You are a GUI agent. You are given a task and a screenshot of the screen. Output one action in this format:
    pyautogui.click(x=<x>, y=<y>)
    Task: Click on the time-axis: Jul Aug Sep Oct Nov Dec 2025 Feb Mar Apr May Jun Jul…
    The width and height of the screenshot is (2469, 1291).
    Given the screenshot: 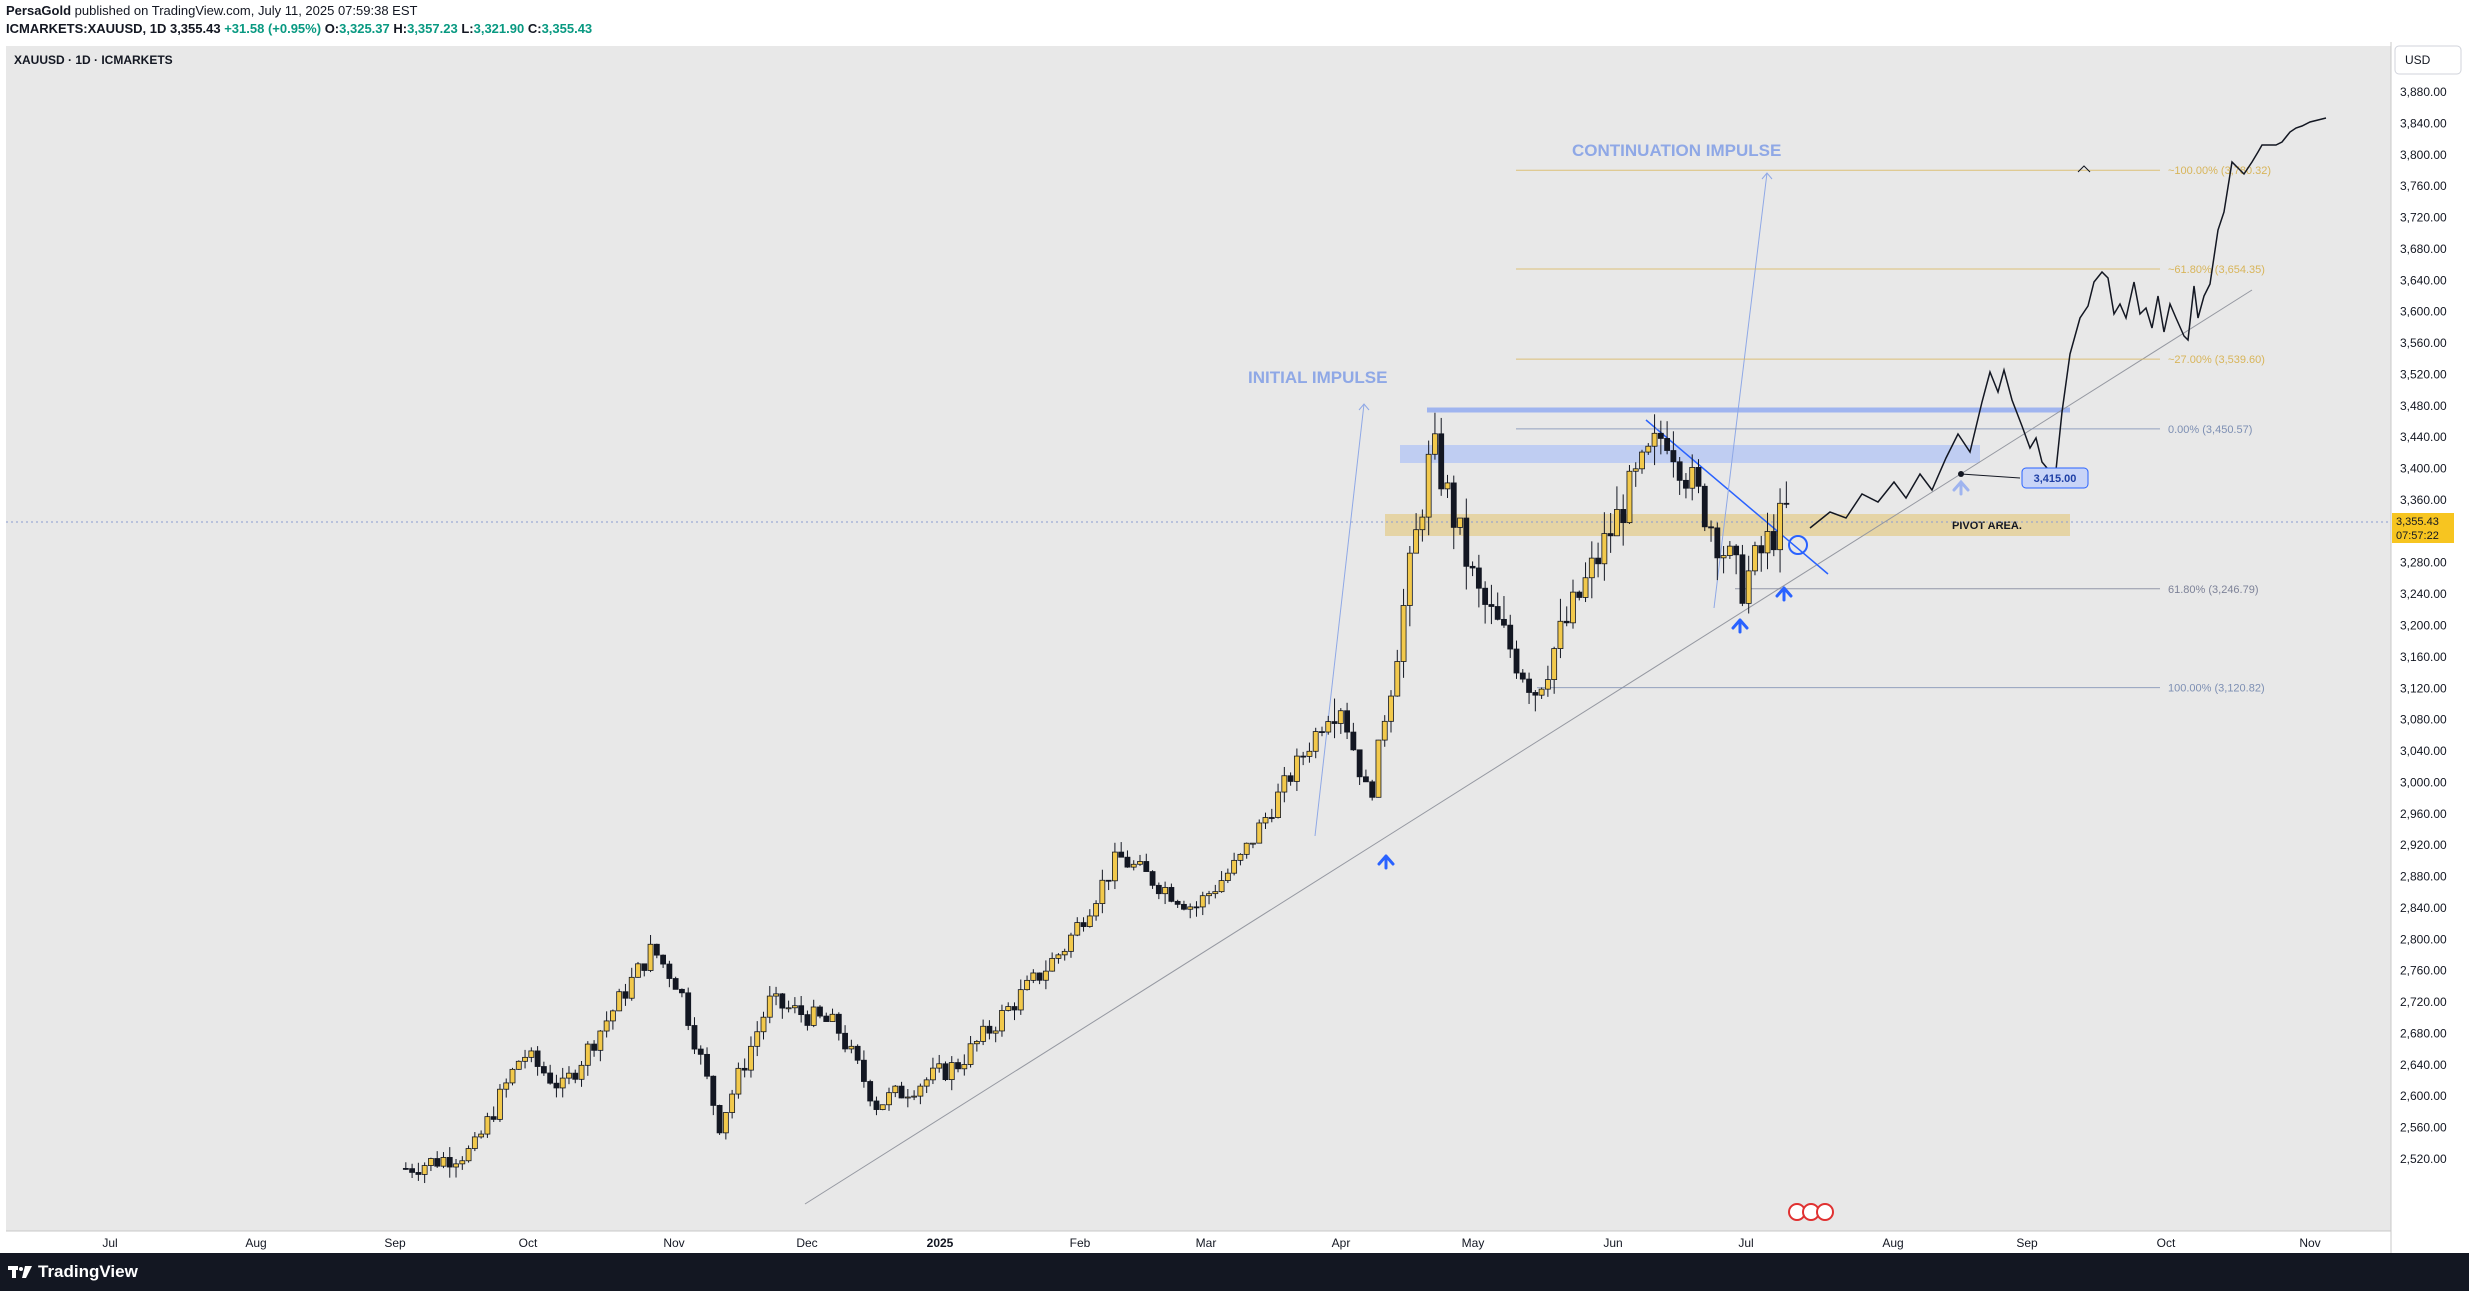 What is the action you would take?
    pyautogui.click(x=1211, y=1243)
    